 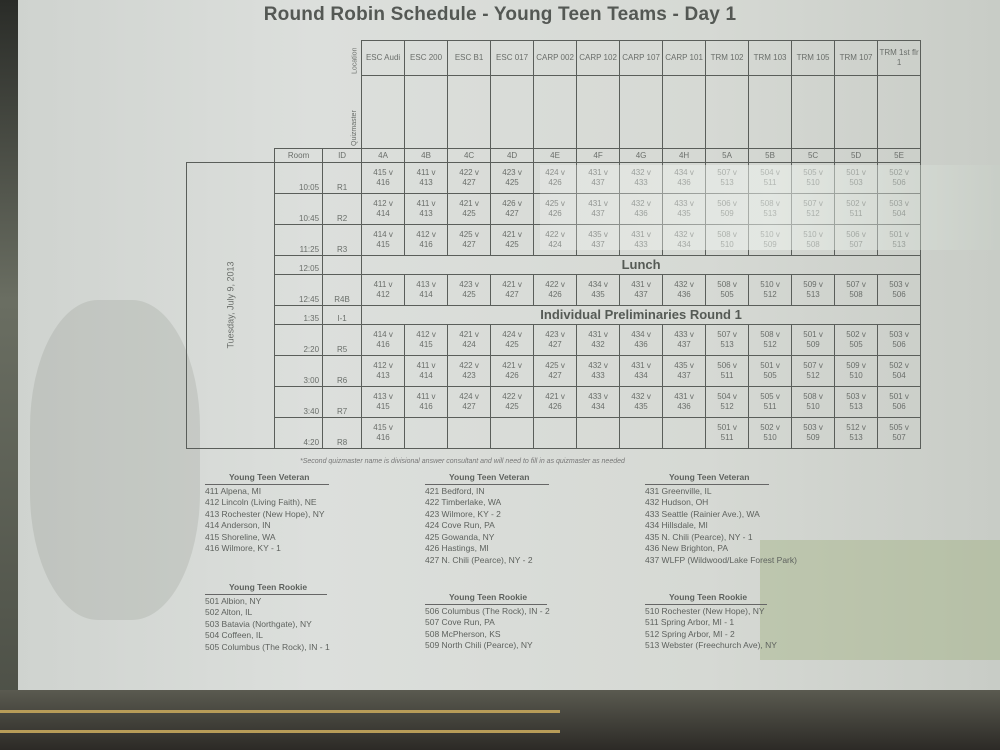 What do you see at coordinates (856, 58) in the screenshot?
I see `location-header: TRM 107` at bounding box center [856, 58].